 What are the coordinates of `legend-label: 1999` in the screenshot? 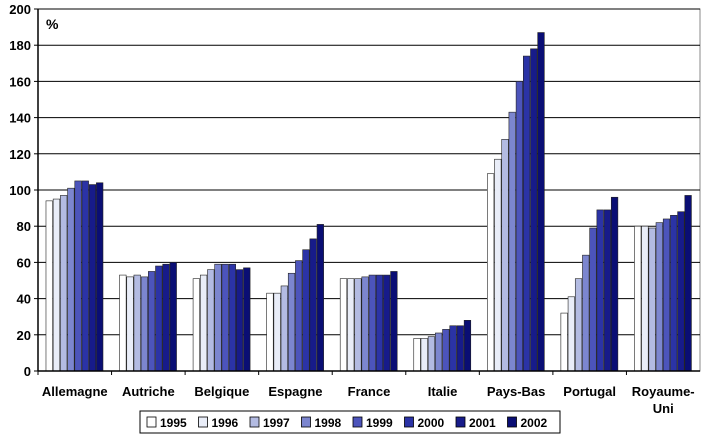 It's located at (379, 423).